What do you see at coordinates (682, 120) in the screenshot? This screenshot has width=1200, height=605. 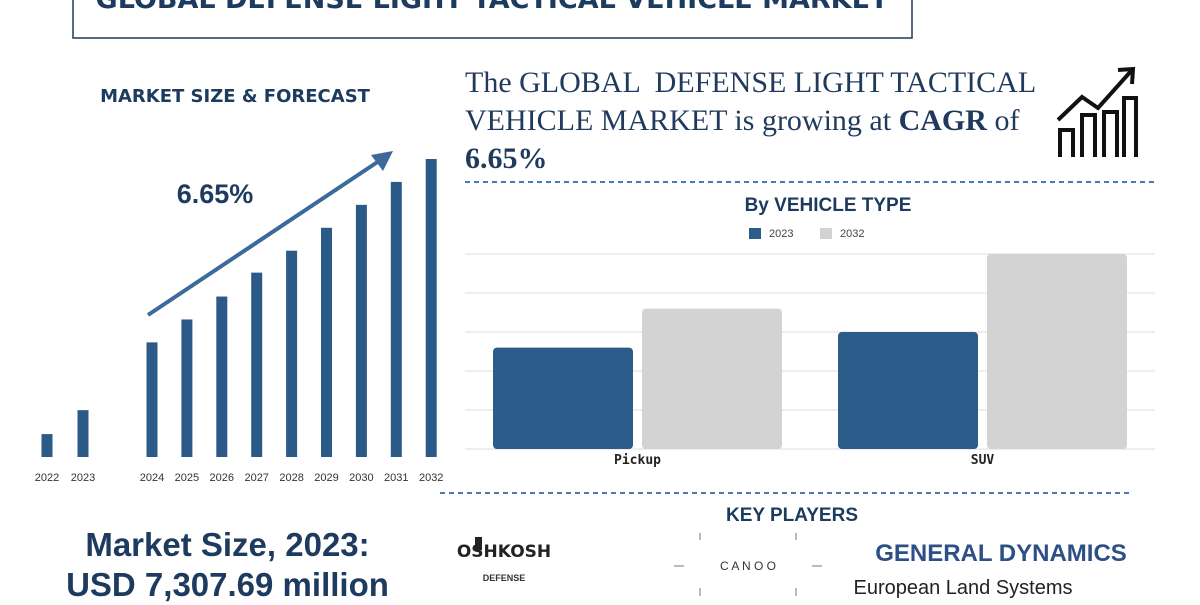 I see `headline-text: VEHICLE MARKET is growing at` at bounding box center [682, 120].